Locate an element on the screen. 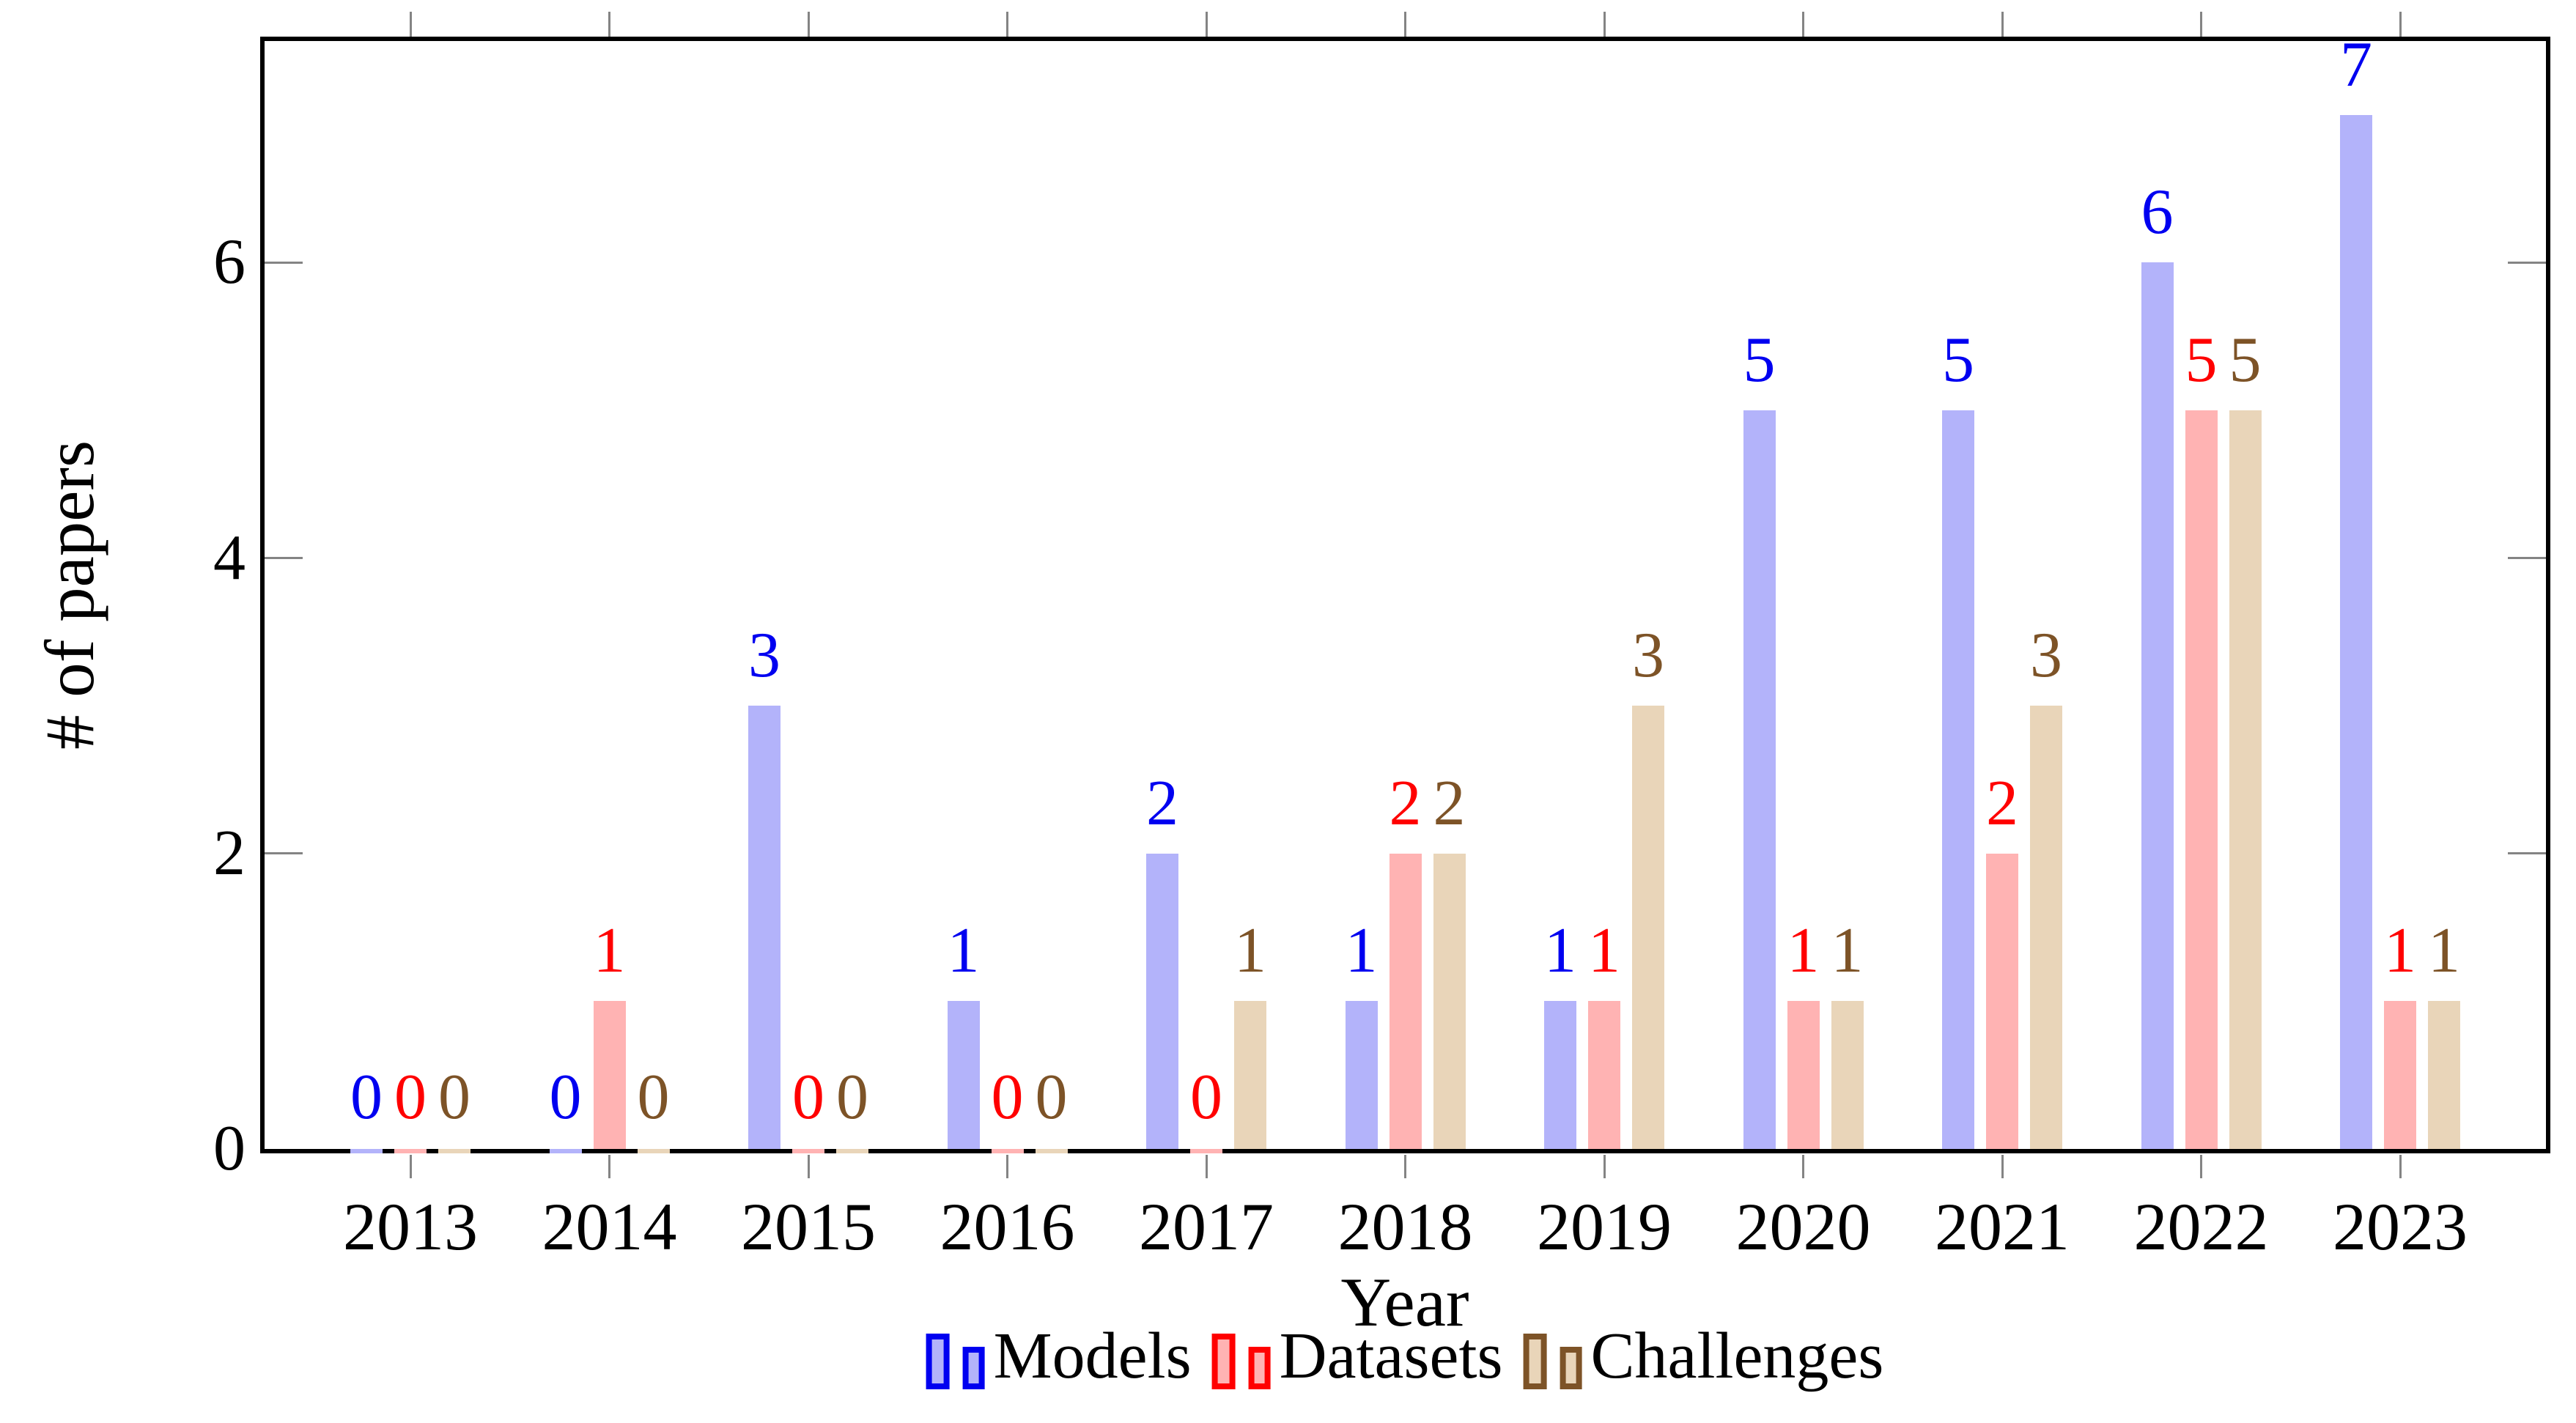  y-tick-label-6: 6 is located at coordinates (229, 262).